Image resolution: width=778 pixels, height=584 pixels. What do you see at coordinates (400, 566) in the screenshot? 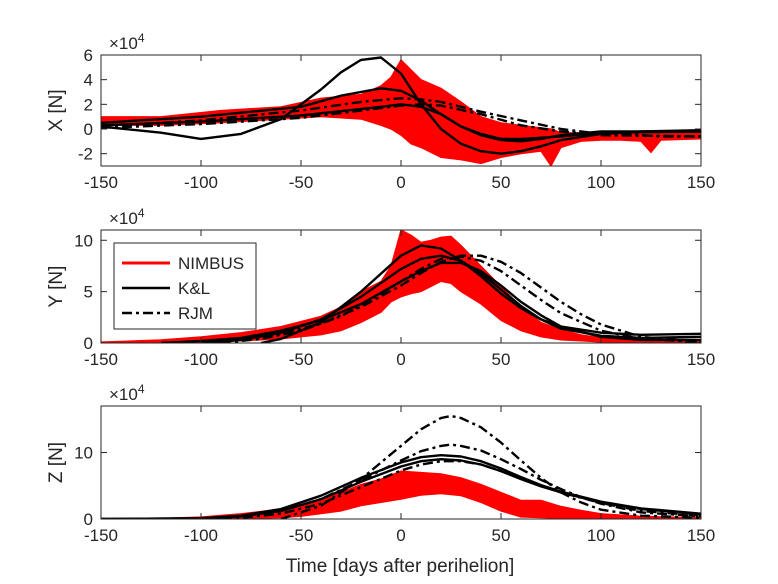
I see `x-axis-label: Time [days after perihelion]` at bounding box center [400, 566].